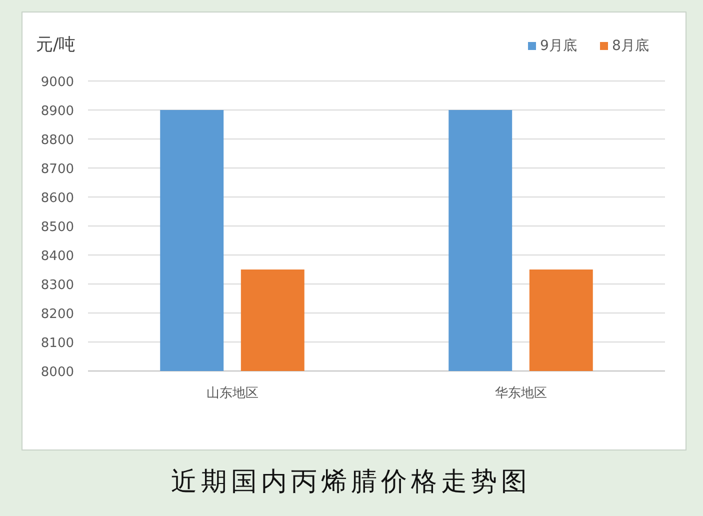 This screenshot has width=703, height=516. Describe the element at coordinates (57, 256) in the screenshot. I see `y-tick-label: 8400` at that location.